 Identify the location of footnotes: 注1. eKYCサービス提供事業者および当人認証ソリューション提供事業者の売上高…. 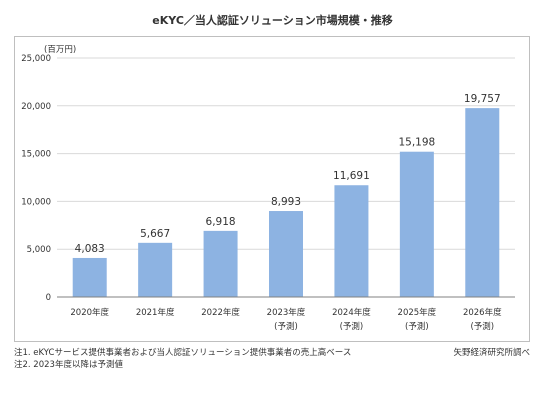
(182, 359).